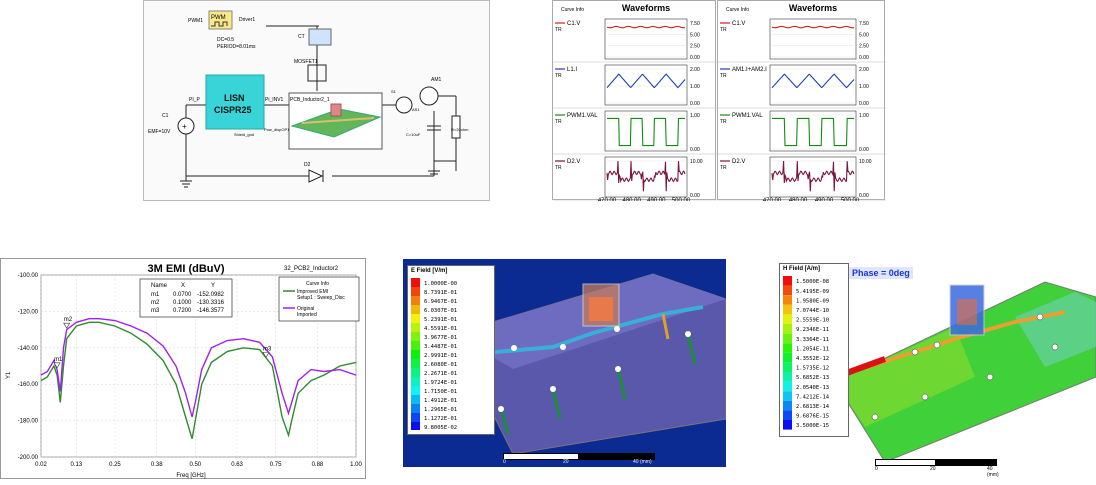 The image size is (1096, 485). What do you see at coordinates (186, 269) in the screenshot?
I see `chart-title: 3M EMI (dBuV)` at bounding box center [186, 269].